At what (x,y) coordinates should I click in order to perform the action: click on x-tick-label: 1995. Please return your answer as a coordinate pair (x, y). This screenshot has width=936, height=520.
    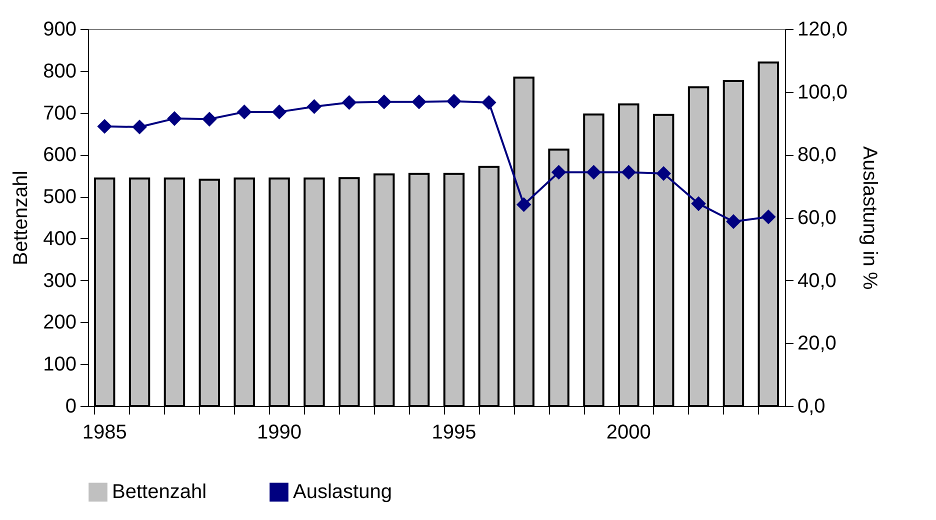
    Looking at the image, I should click on (454, 433).